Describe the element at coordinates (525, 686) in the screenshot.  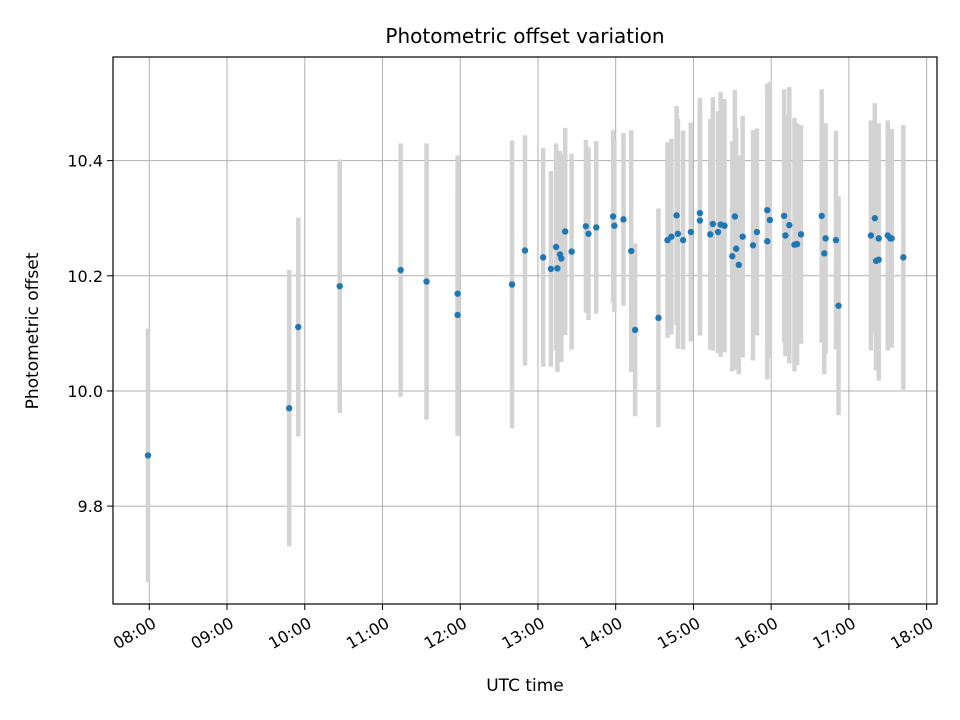
I see `x-axis-title: UTC time` at that location.